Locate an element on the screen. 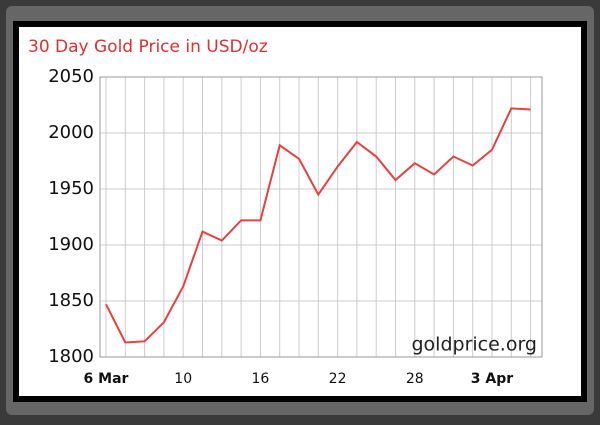 Image resolution: width=600 pixels, height=425 pixels. x-tick-label: 10 is located at coordinates (183, 379).